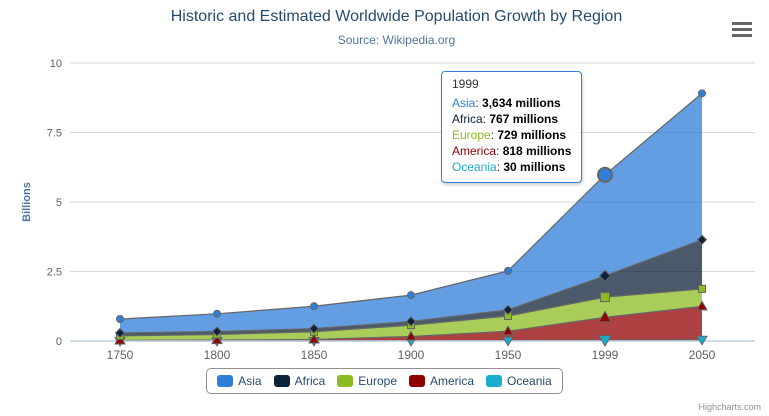 This screenshot has width=769, height=416. Describe the element at coordinates (532, 135) in the screenshot. I see `tooltip-series-value: 729 millions` at that location.